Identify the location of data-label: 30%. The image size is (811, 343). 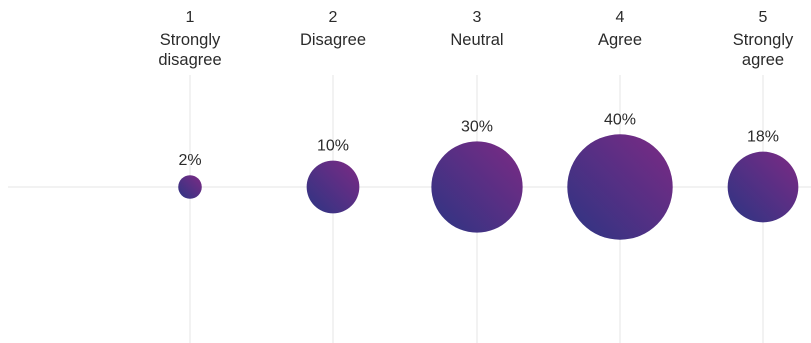
(477, 126).